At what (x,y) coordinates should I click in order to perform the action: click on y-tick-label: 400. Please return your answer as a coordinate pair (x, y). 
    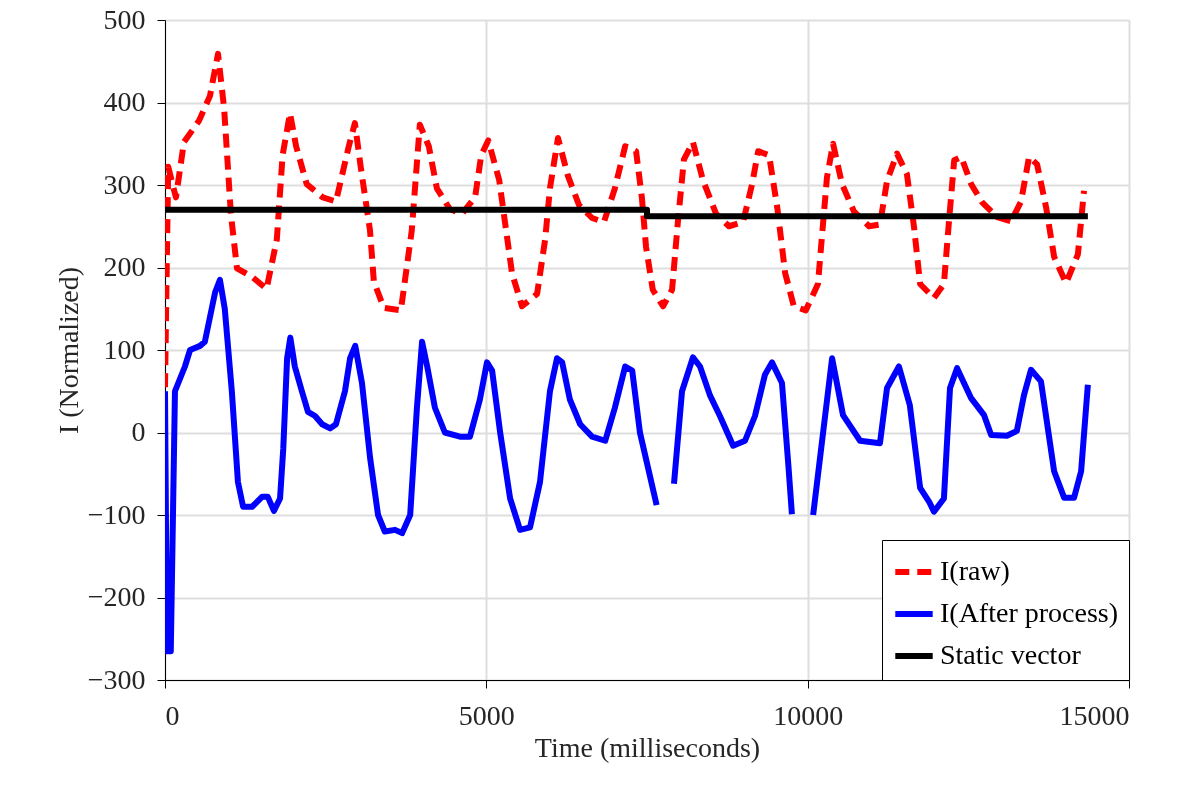
    Looking at the image, I should click on (124, 101).